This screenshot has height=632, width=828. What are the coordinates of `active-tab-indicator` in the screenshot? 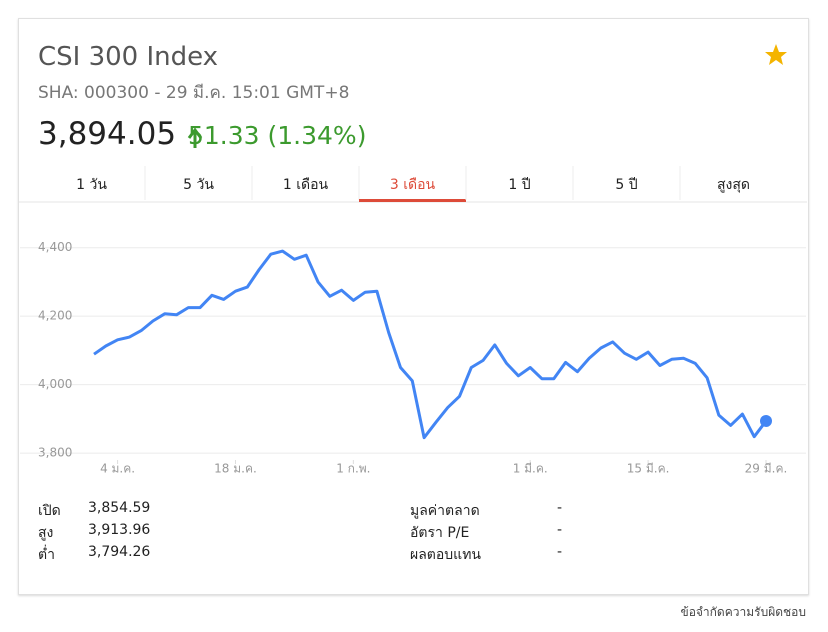 It's located at (412, 200).